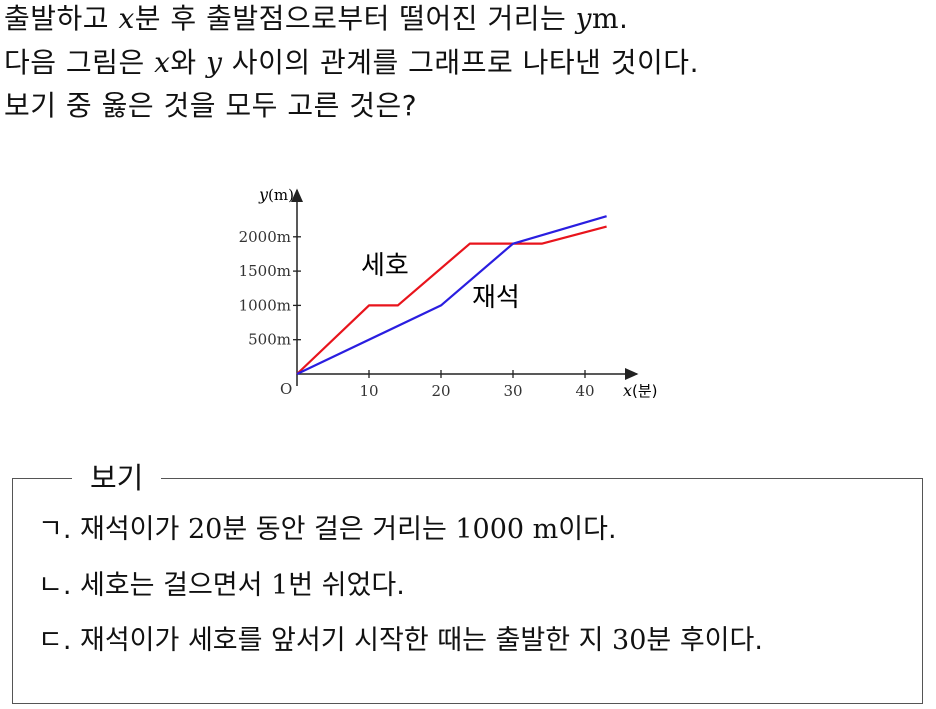 Image resolution: width=936 pixels, height=709 pixels. What do you see at coordinates (587, 529) in the screenshot?
I see `item-text: 이다.` at bounding box center [587, 529].